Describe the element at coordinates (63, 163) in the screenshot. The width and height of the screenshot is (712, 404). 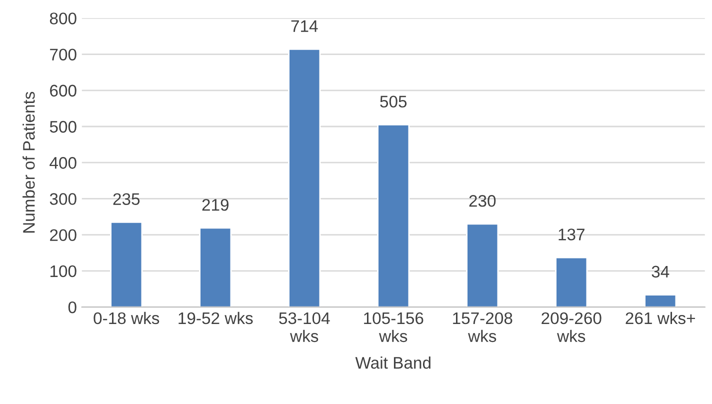
I see `y-tick-label: 400` at that location.